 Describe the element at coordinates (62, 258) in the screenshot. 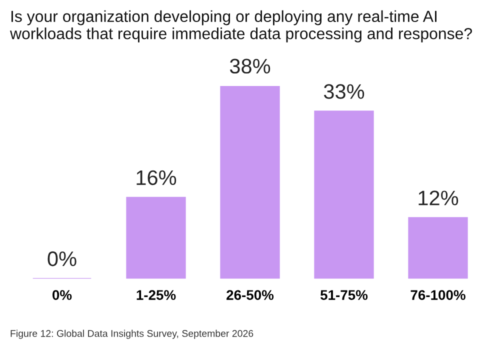

I see `data-label: 0%` at that location.